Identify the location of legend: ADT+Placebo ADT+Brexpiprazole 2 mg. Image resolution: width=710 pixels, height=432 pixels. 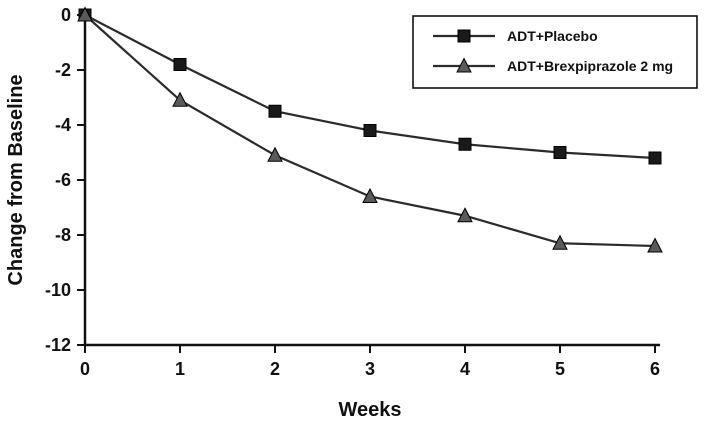
(555, 52).